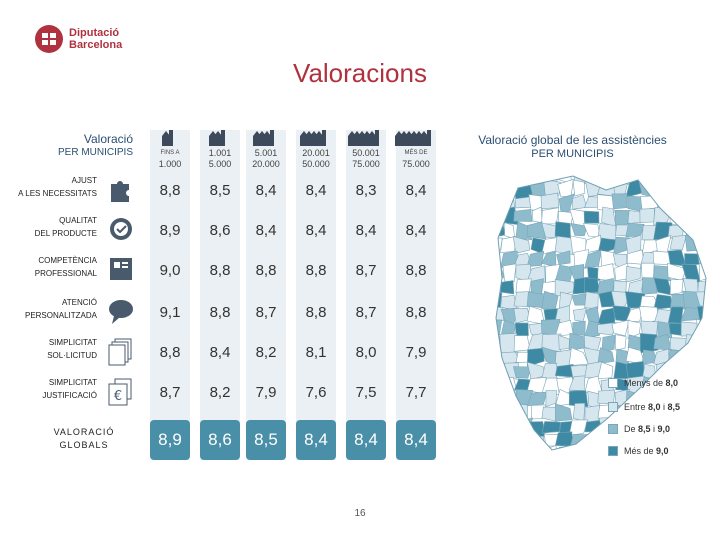 The width and height of the screenshot is (720, 540). I want to click on score-cell: 7,6, so click(316, 392).